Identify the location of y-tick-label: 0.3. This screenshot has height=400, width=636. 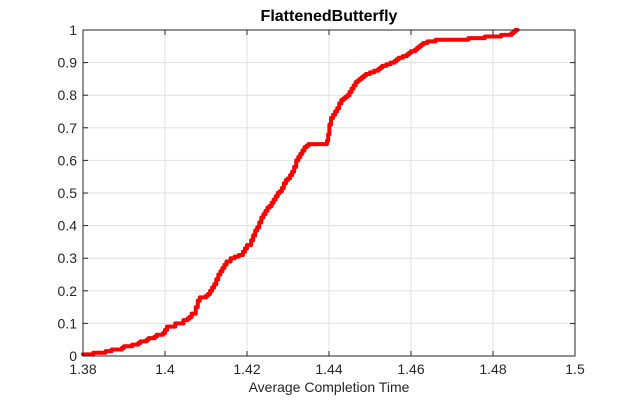
(68, 258).